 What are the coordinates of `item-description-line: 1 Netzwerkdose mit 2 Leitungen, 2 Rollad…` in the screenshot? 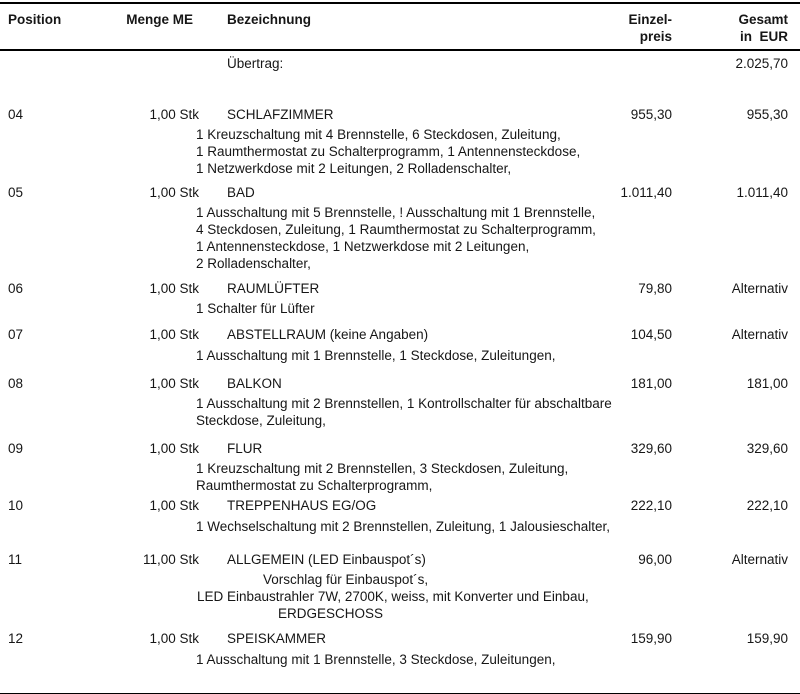 It's located at (354, 168).